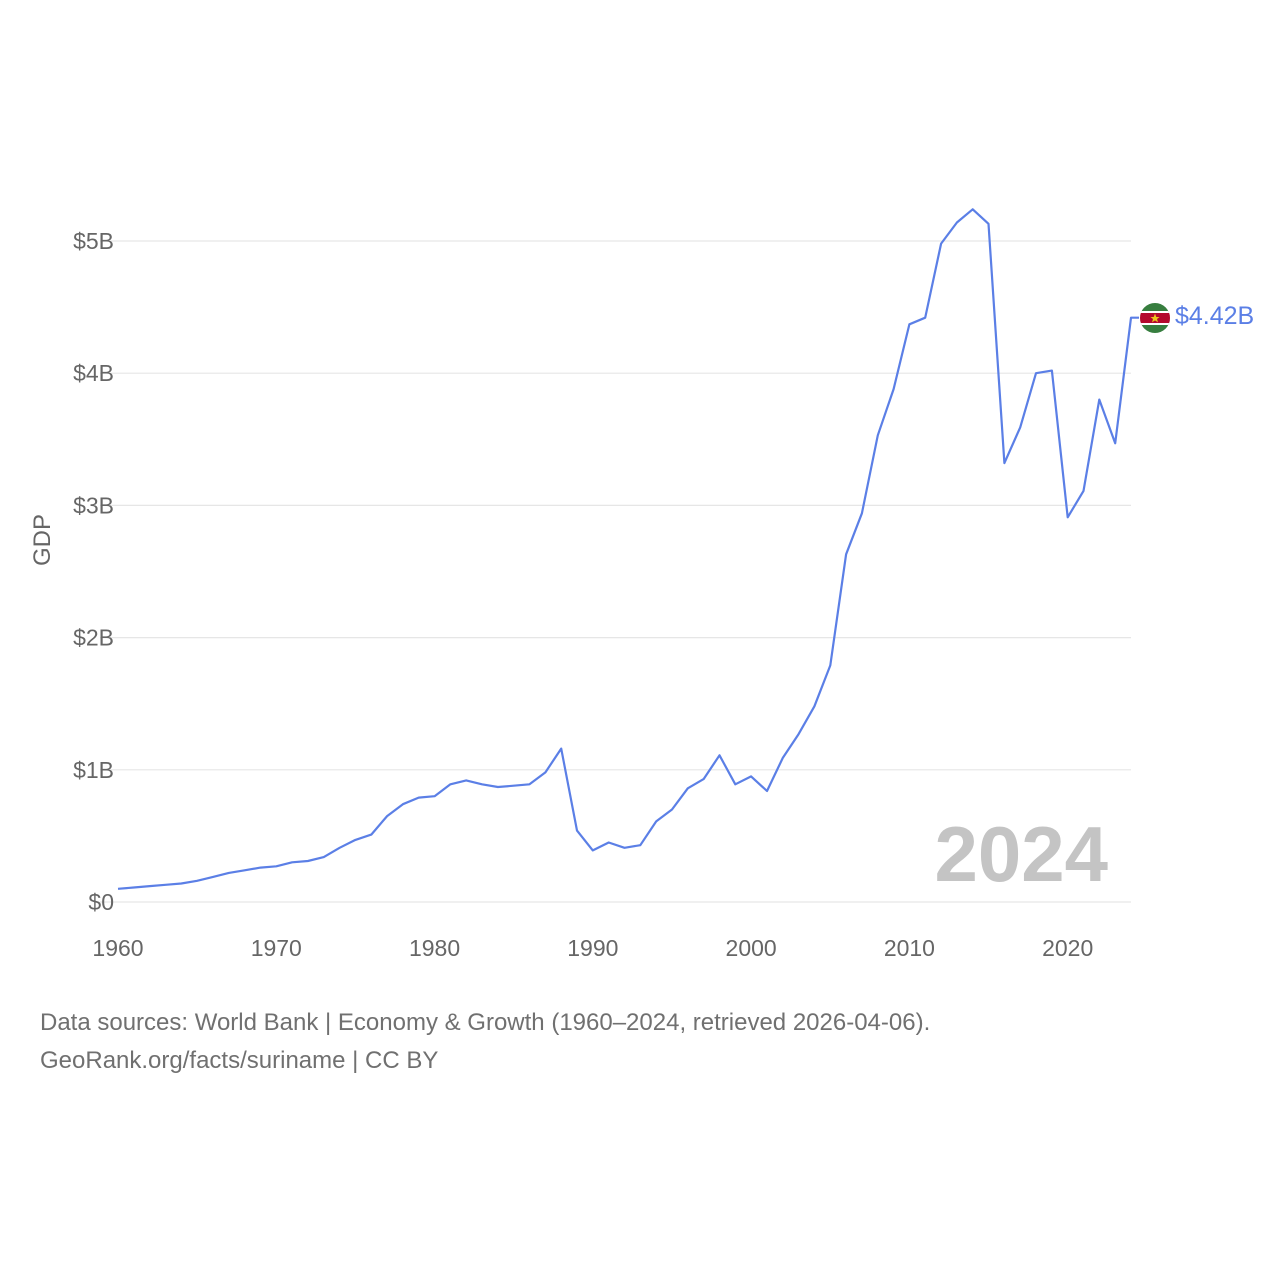  What do you see at coordinates (93, 241) in the screenshot?
I see `y-tick-label: $5B` at bounding box center [93, 241].